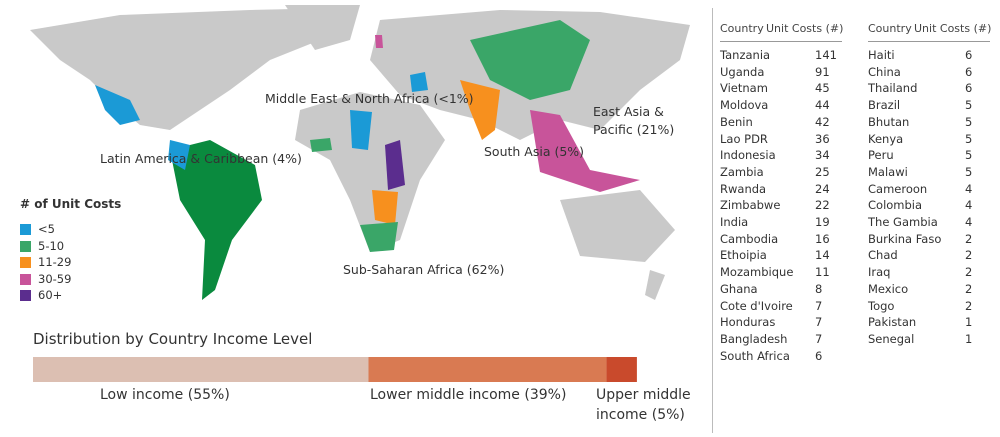  I want to click on country-name: Kenya, so click(886, 138).